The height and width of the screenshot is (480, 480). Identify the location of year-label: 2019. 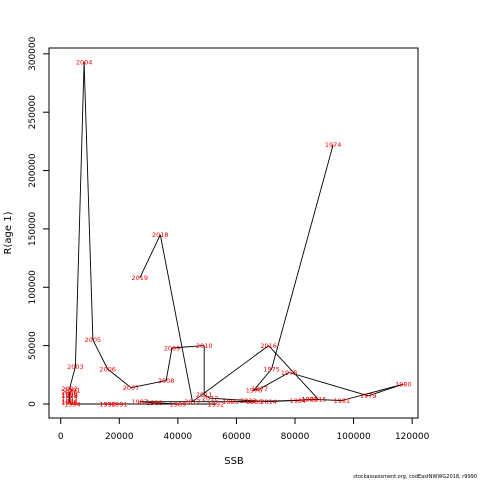
(140, 278).